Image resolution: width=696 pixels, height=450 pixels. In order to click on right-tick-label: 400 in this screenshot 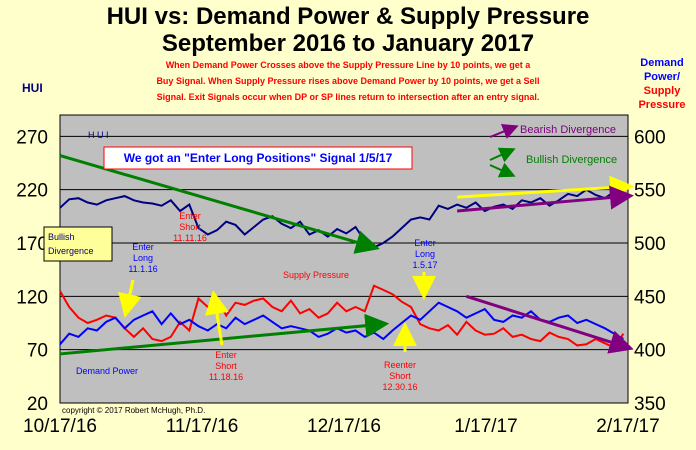, I will do `click(650, 351)`.